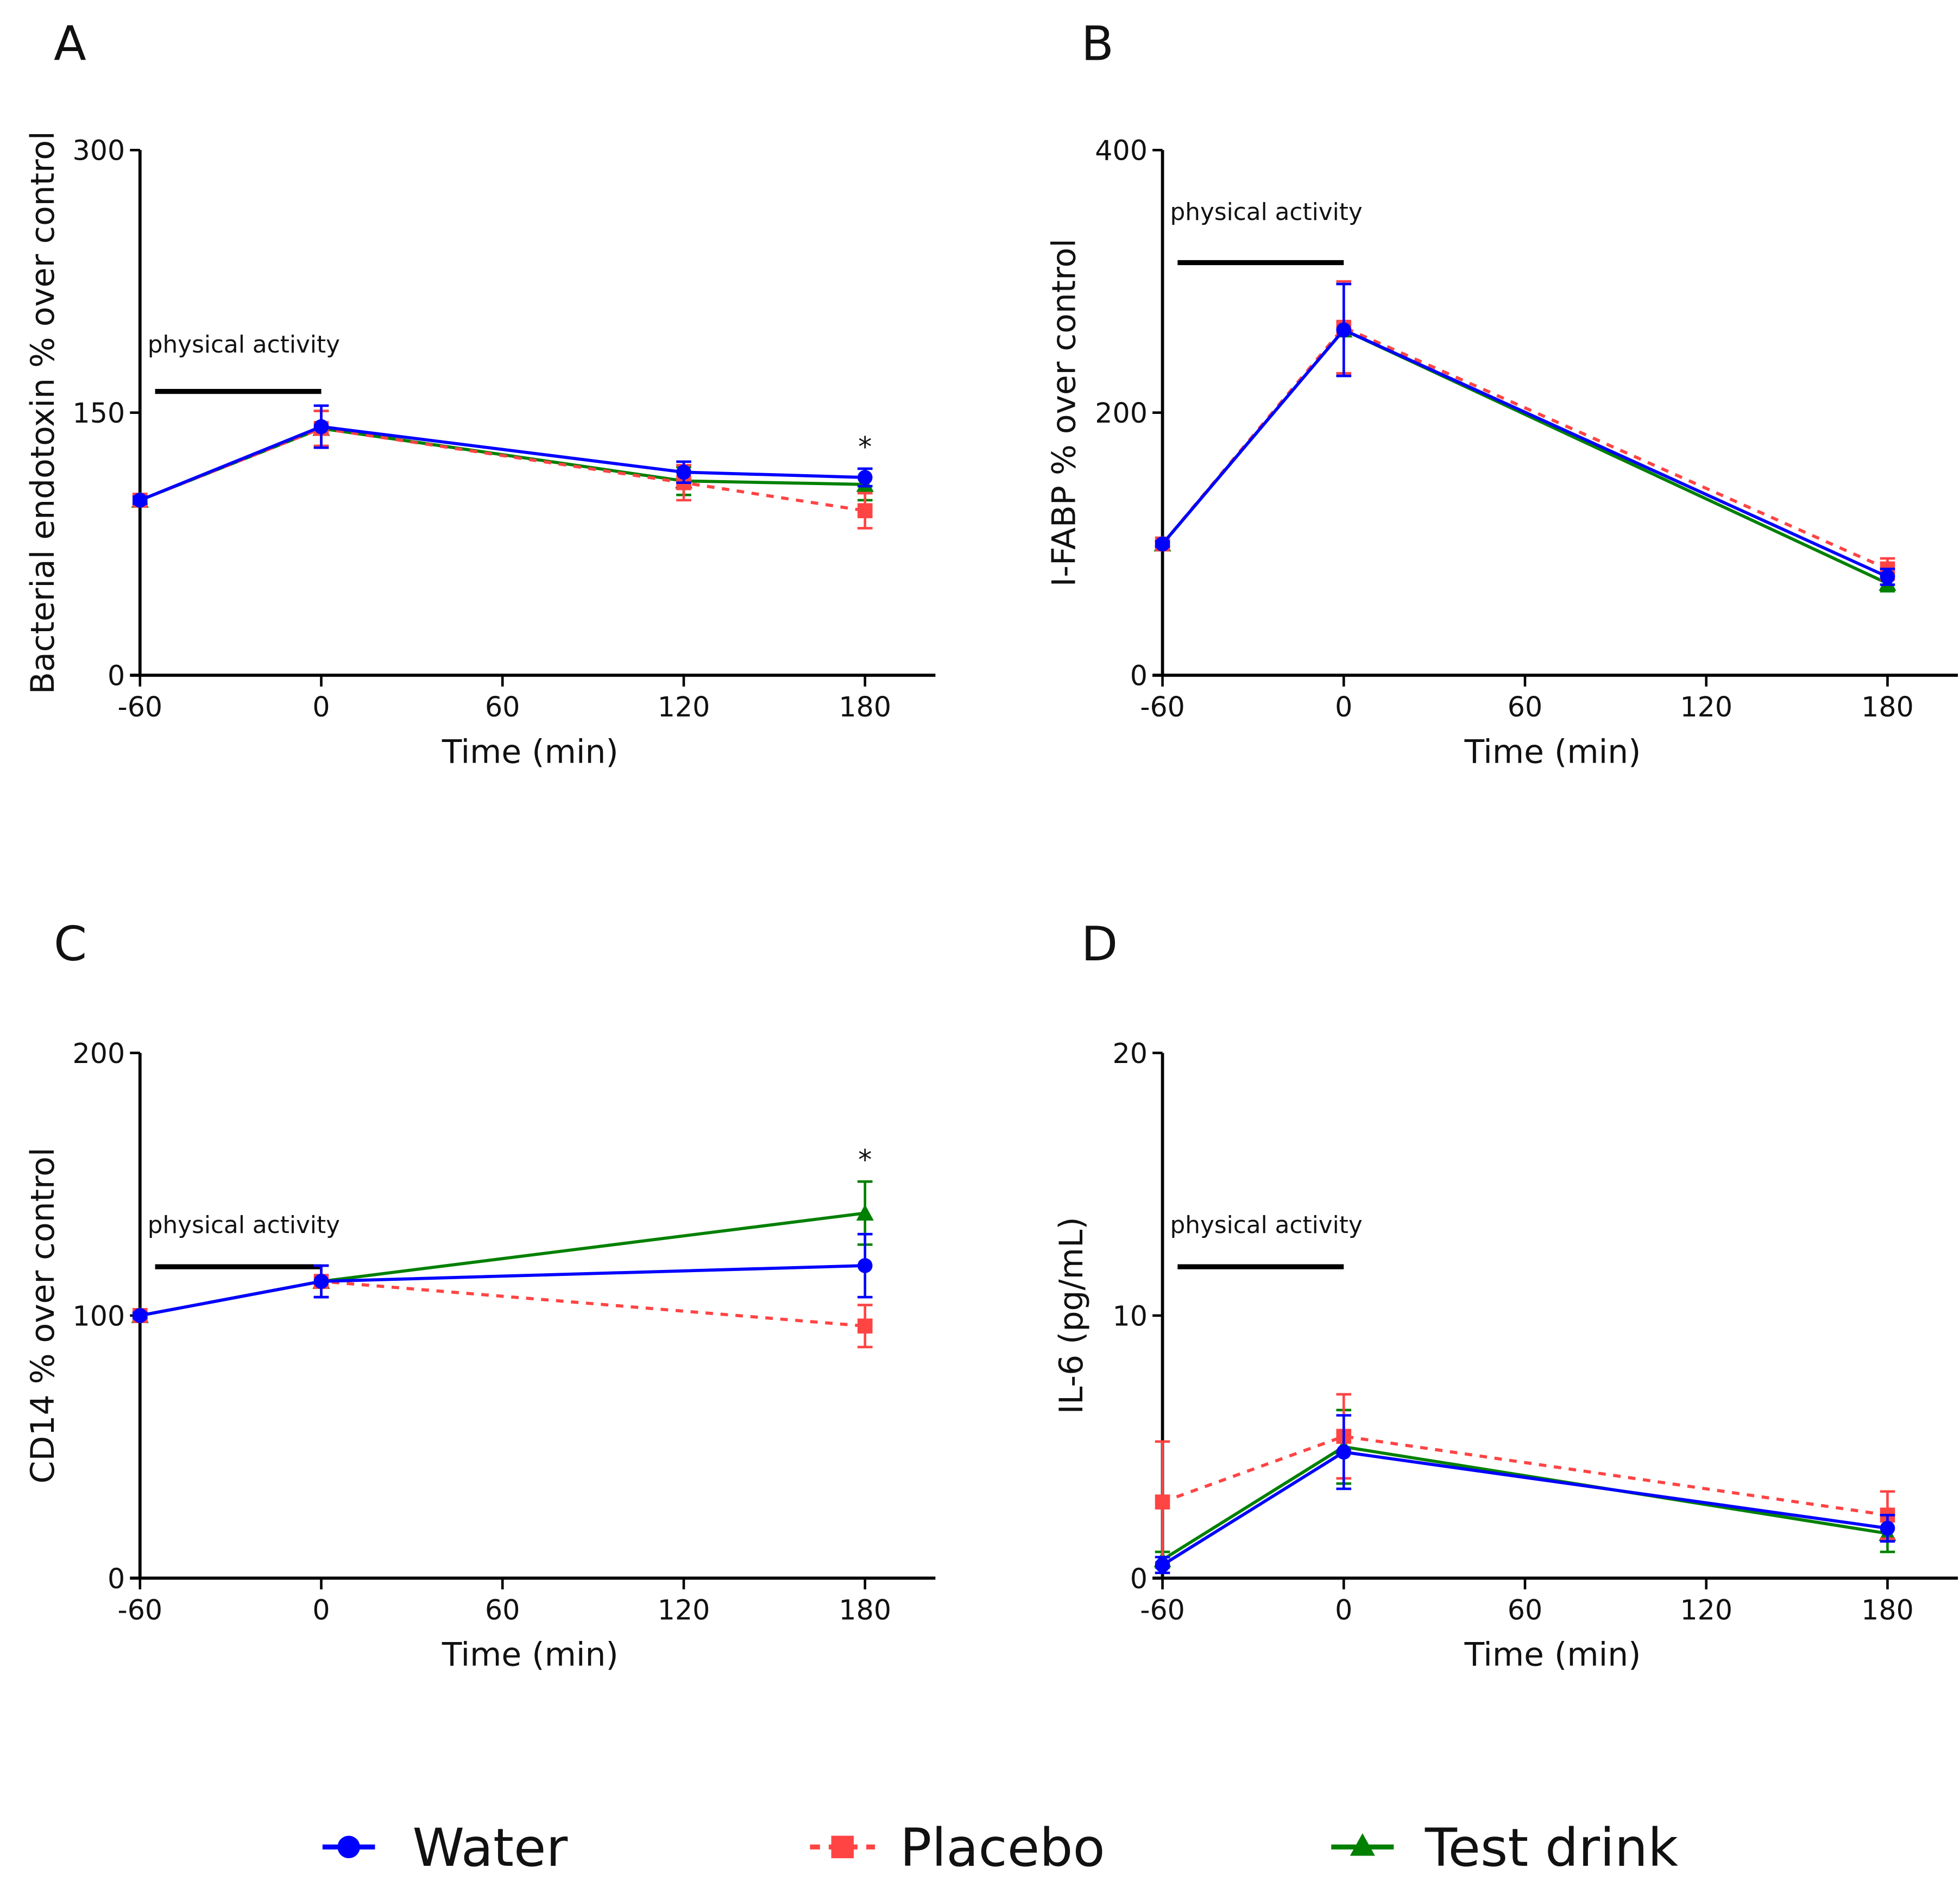 The image size is (1960, 1887). What do you see at coordinates (1064, 413) in the screenshot?
I see `y-axis-title: I-FABP % over control` at bounding box center [1064, 413].